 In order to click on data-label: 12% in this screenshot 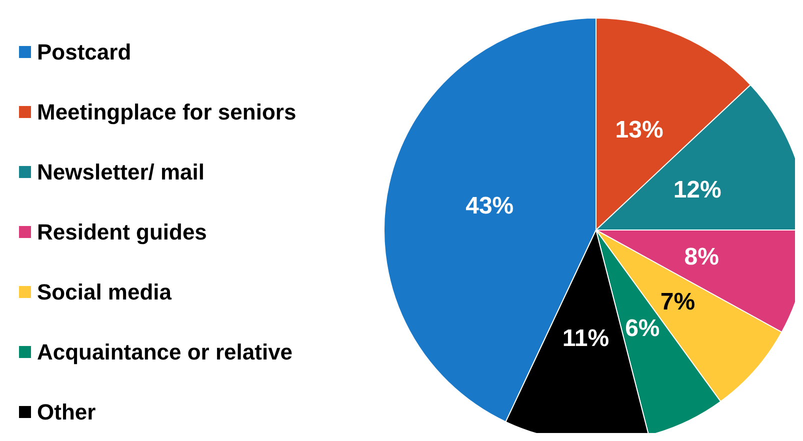, I will do `click(697, 190)`.